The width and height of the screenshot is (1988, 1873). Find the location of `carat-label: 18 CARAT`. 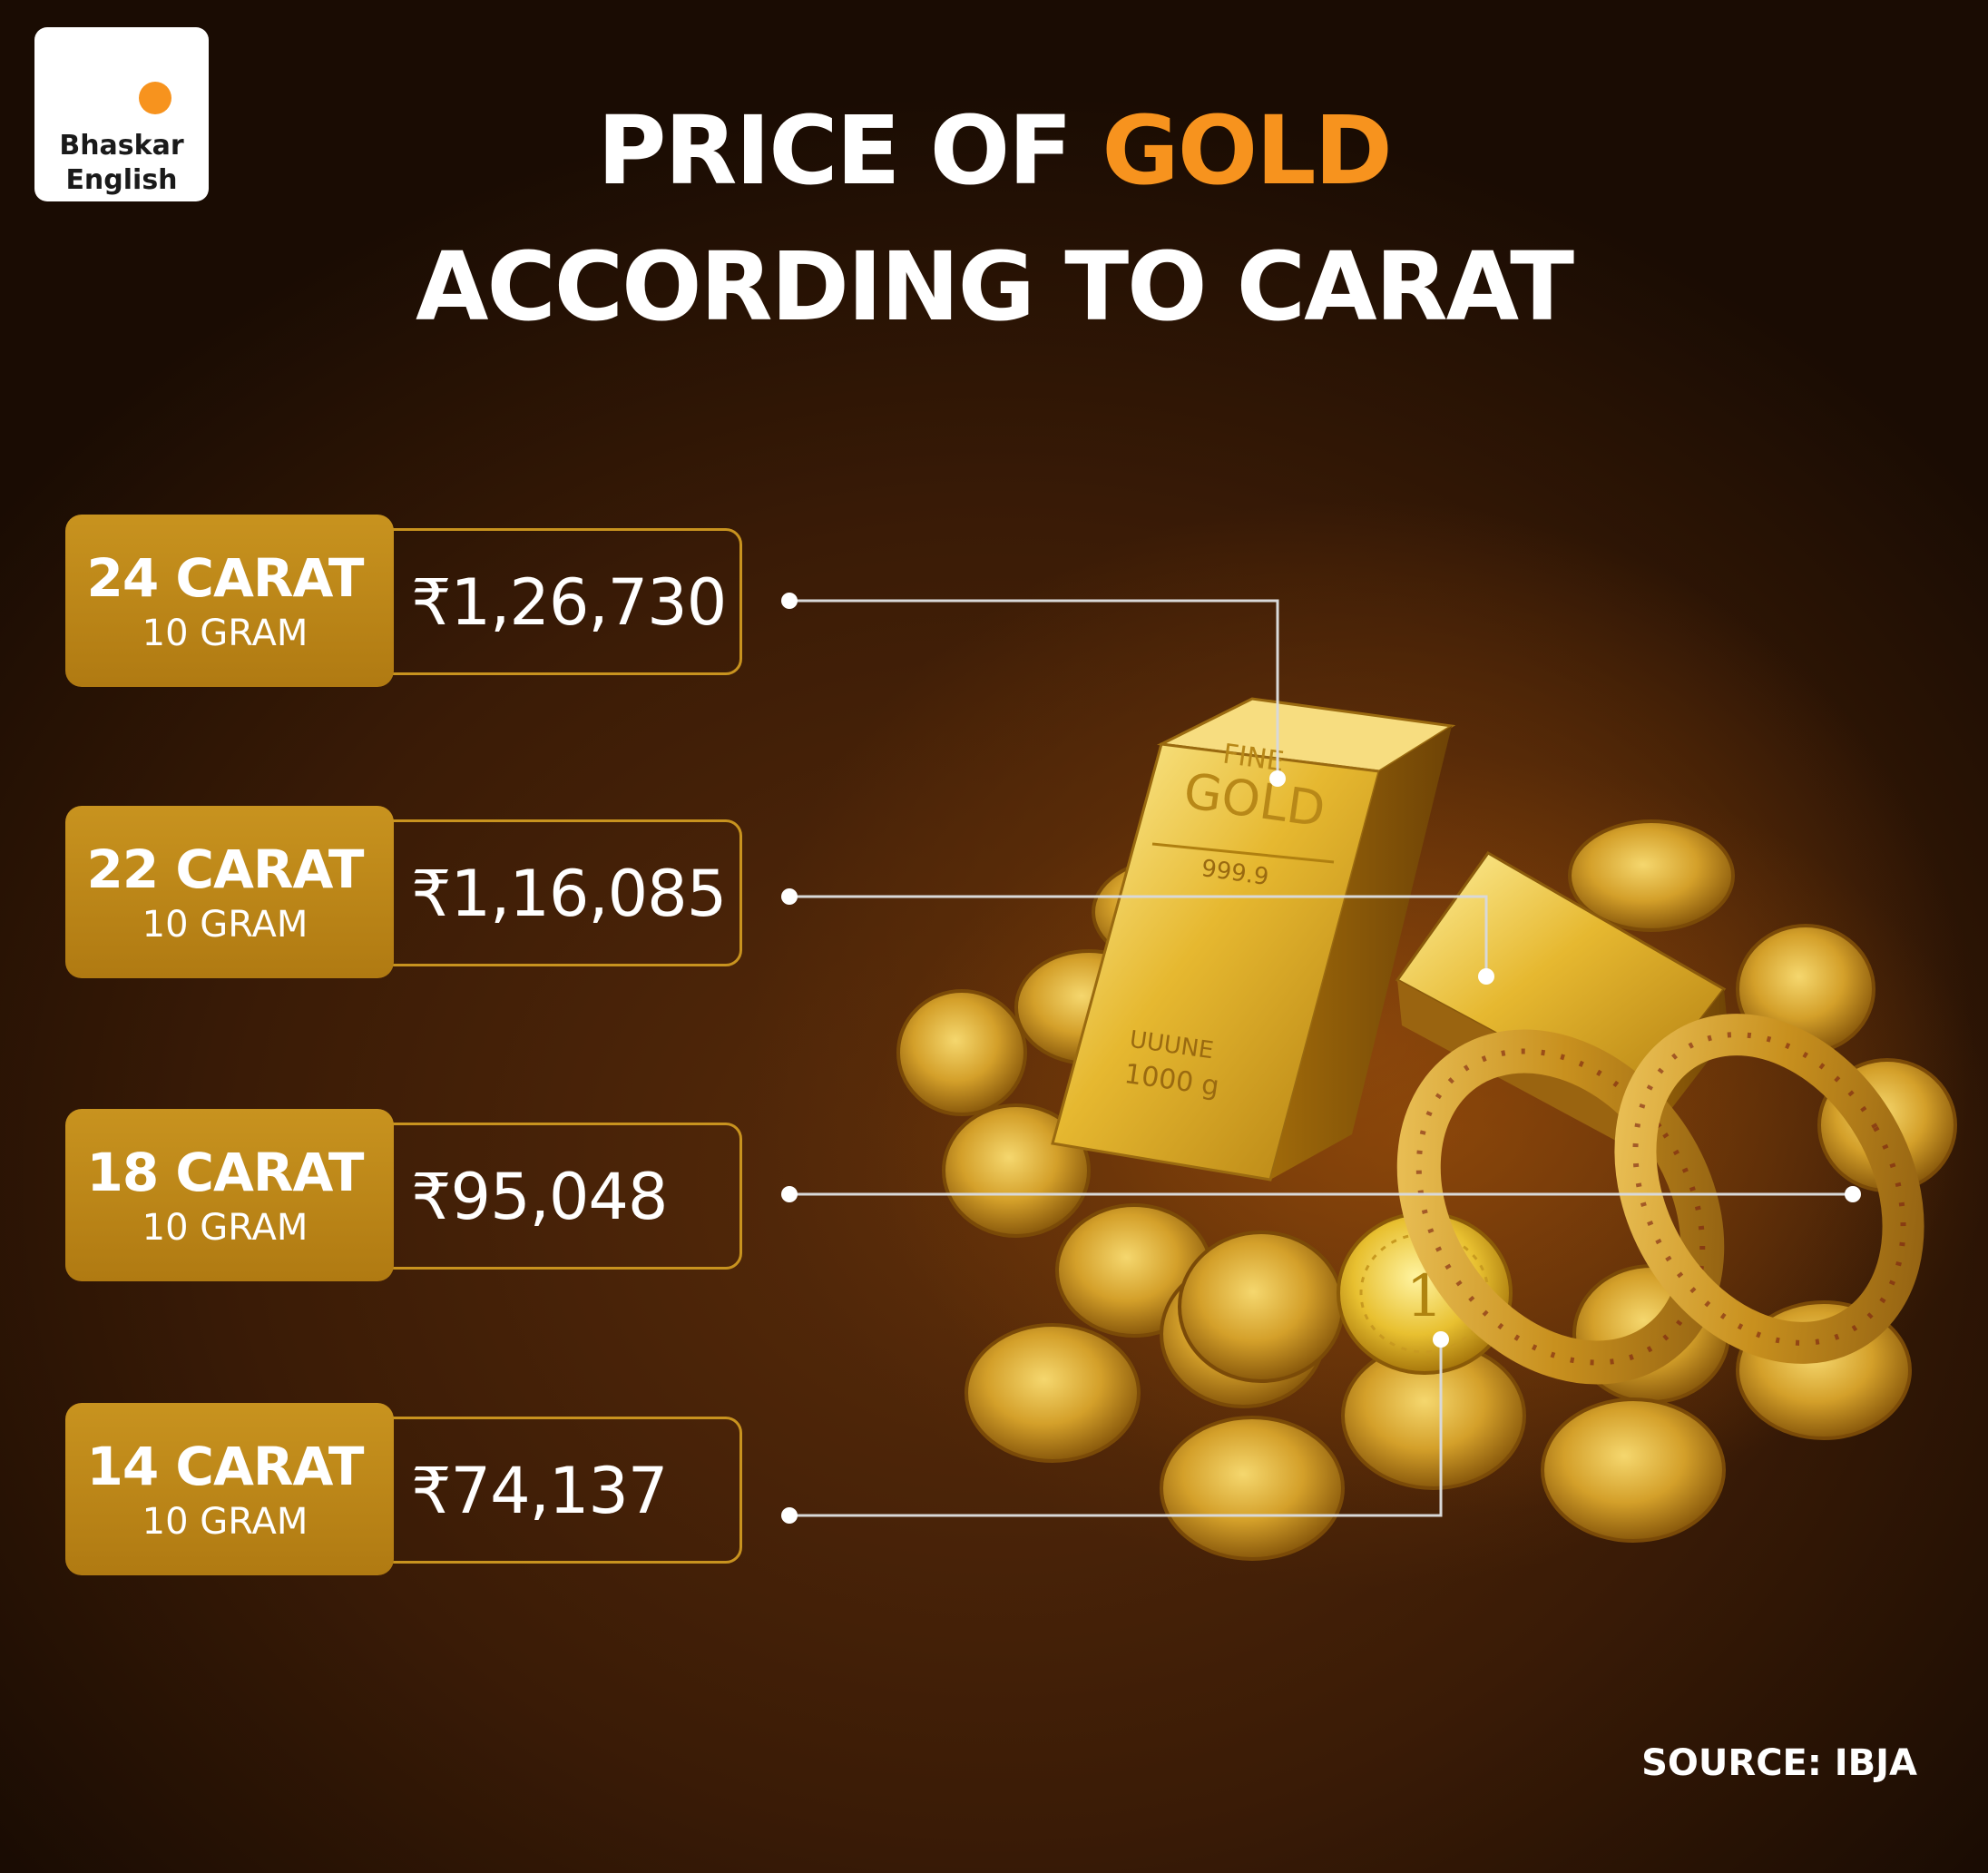

carat-label: 18 CARAT is located at coordinates (225, 1172).